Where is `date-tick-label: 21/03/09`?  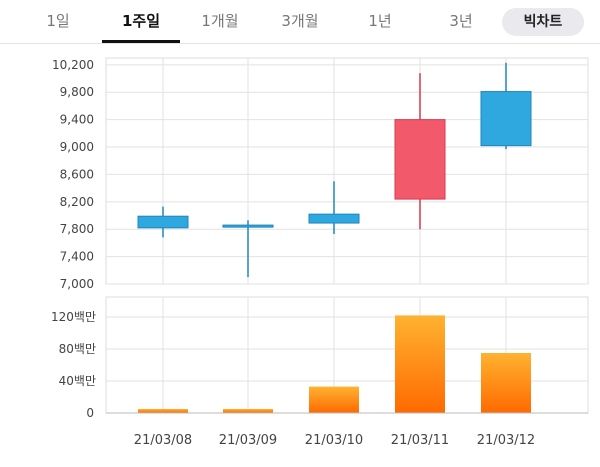
date-tick-label: 21/03/09 is located at coordinates (248, 440).